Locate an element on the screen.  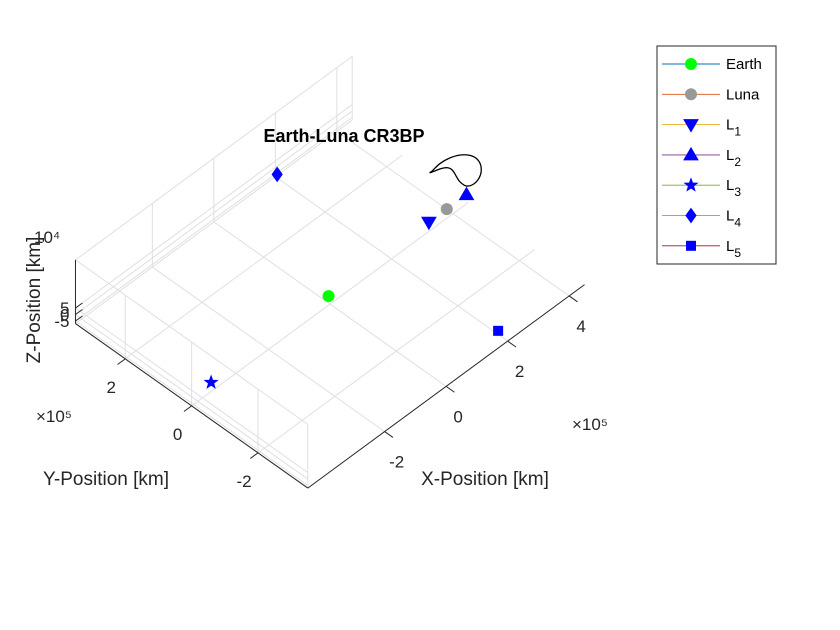
y-tick-label: -2 is located at coordinates (243, 481).